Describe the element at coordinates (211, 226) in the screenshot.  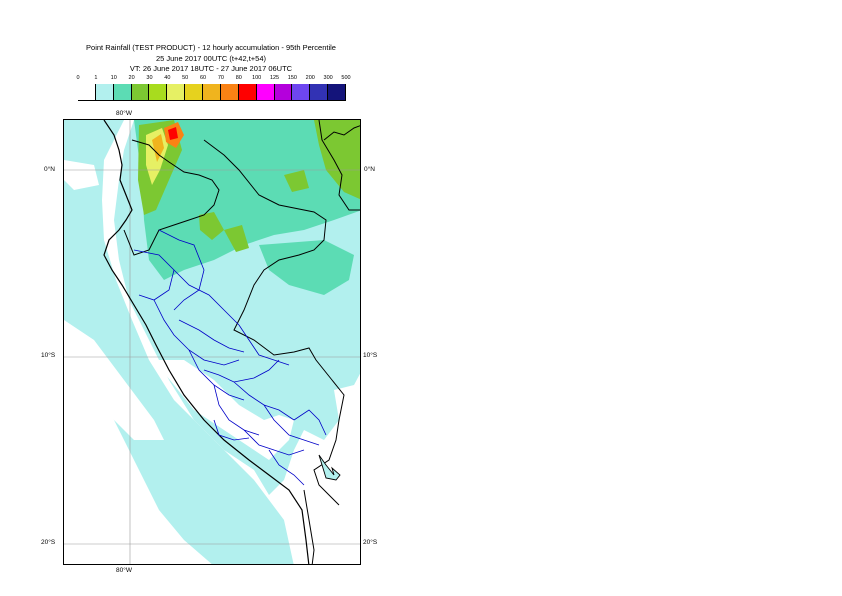
I see `heavy-rainfall-patch-a` at that location.